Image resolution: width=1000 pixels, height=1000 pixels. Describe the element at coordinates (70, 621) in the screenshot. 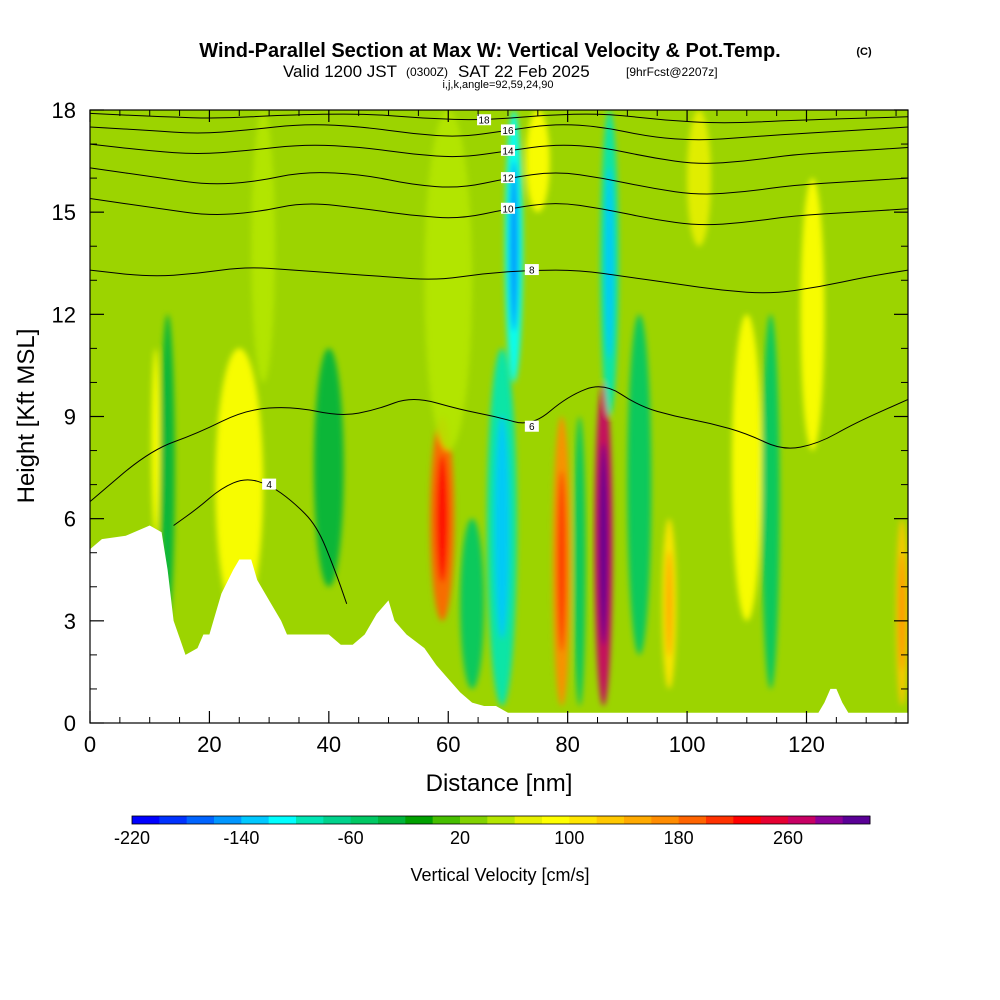

I see `y-tick-label: 3` at that location.